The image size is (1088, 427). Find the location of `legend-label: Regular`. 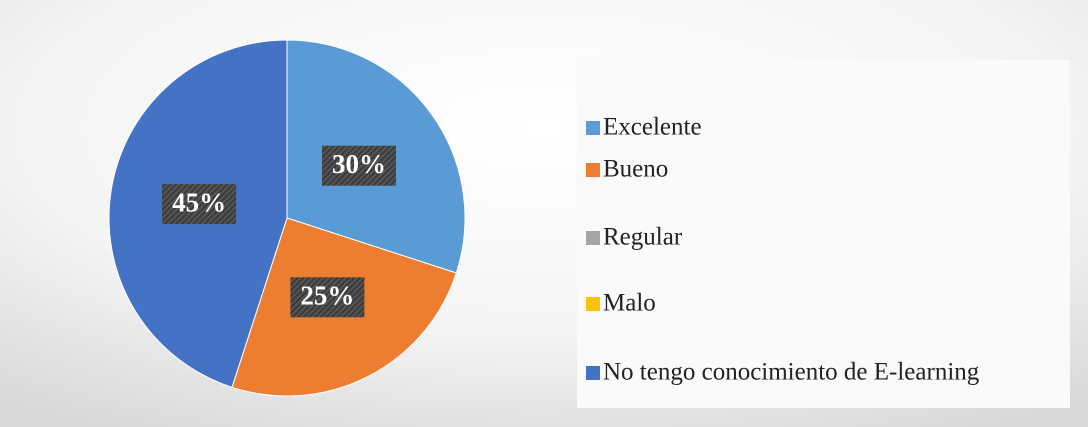

legend-label: Regular is located at coordinates (643, 237).